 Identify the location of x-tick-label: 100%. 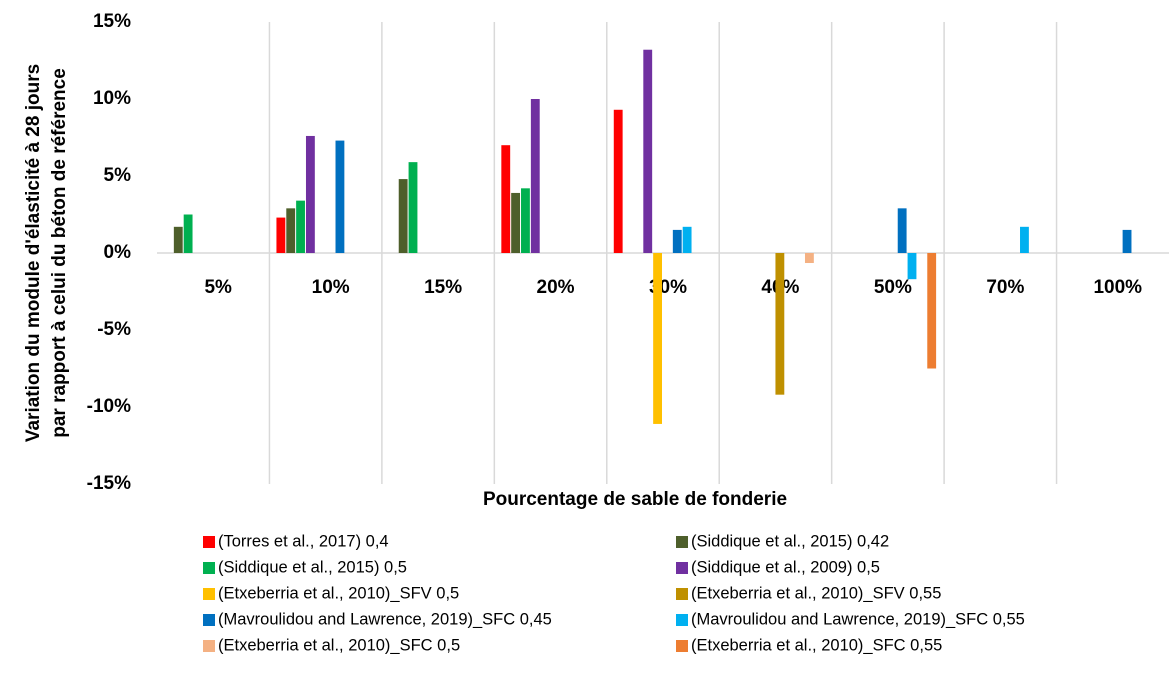
(1117, 287).